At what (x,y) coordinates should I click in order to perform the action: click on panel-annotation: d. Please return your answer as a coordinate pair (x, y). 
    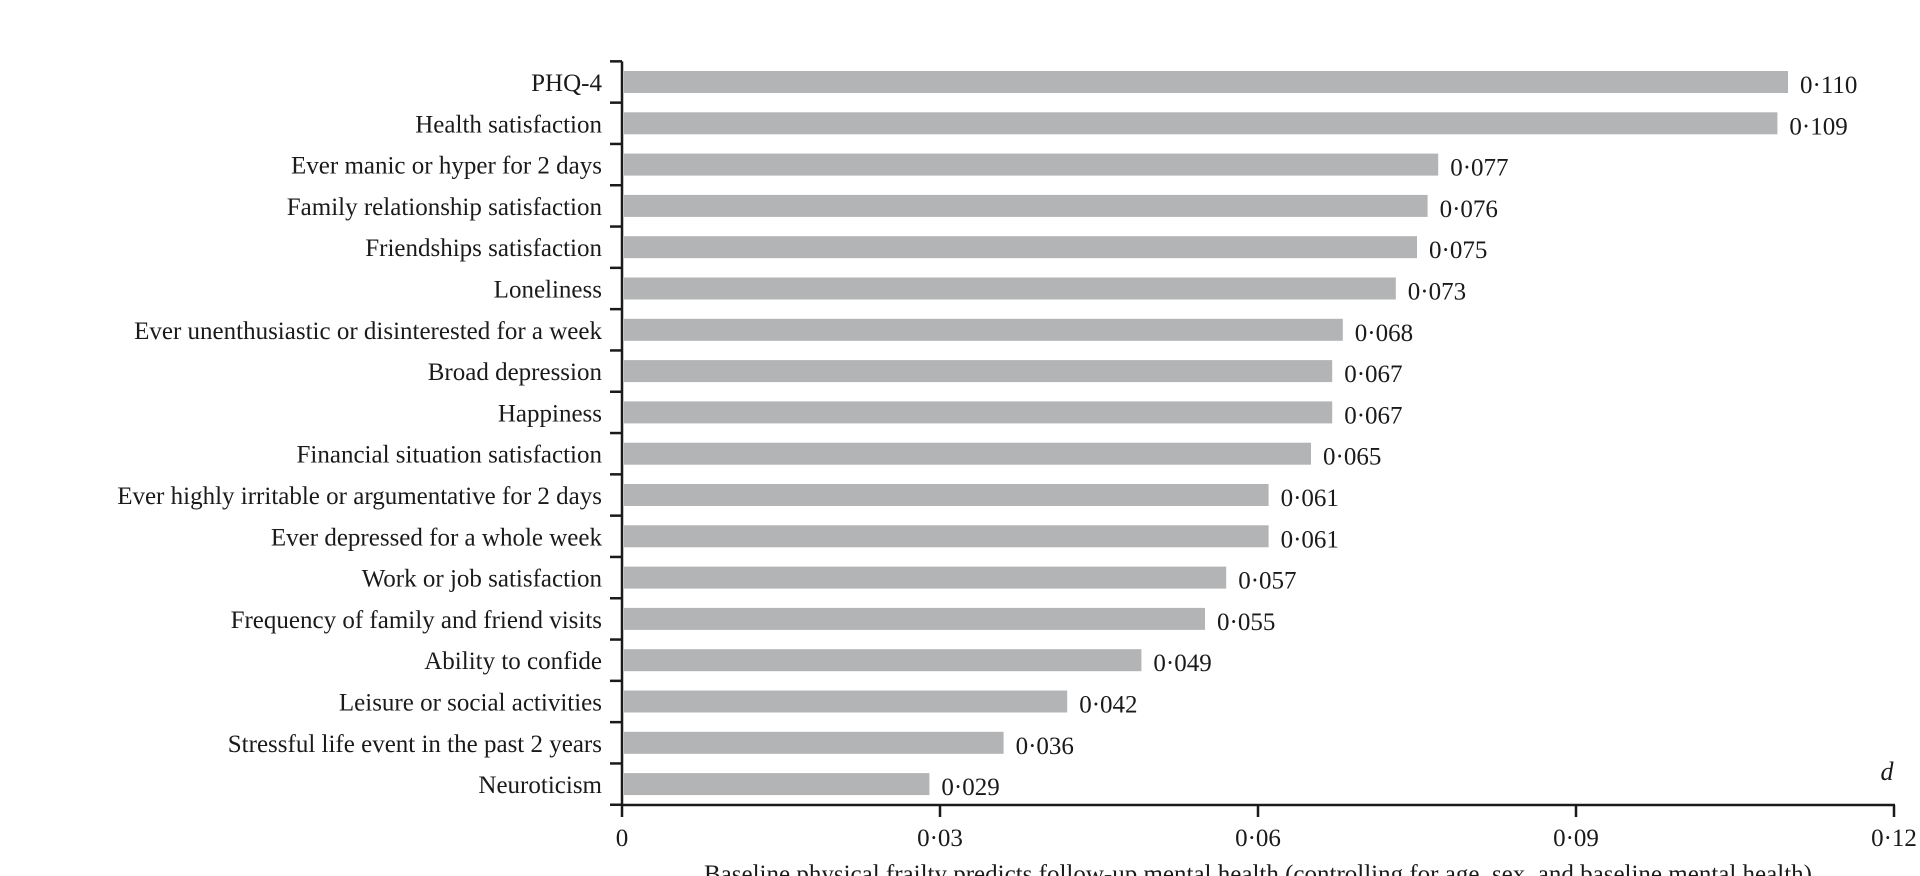
    Looking at the image, I should click on (1888, 771).